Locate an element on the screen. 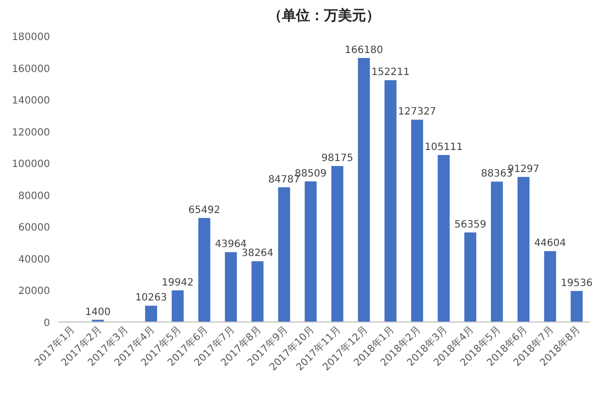  y-tick-label: 40000 is located at coordinates (34, 260).